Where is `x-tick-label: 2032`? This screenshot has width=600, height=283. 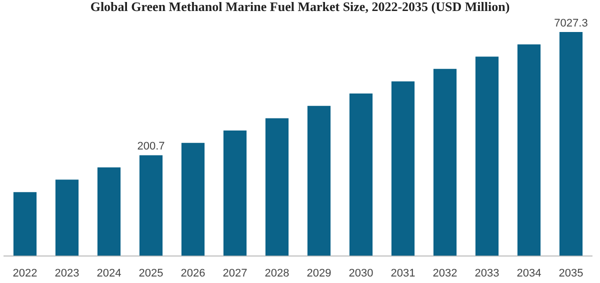
x-tick-label: 2032 is located at coordinates (445, 273).